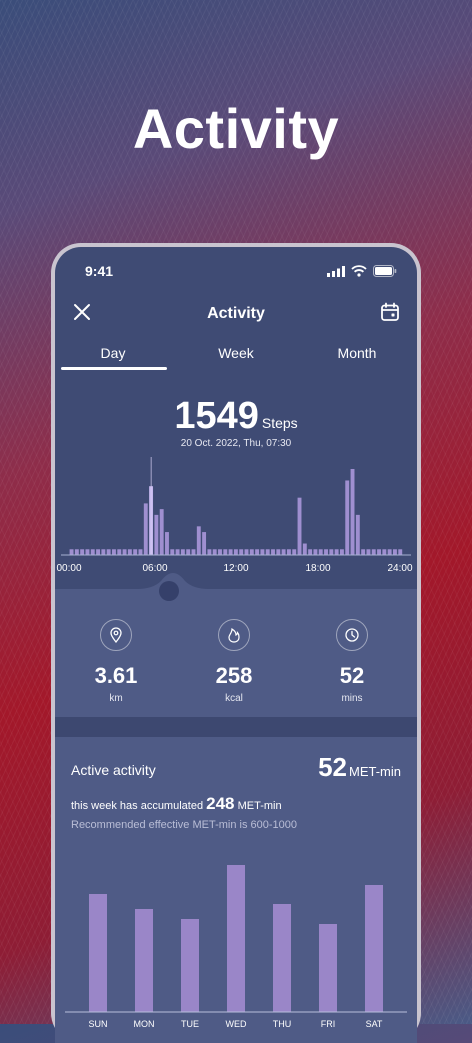 The image size is (472, 1043). Describe the element at coordinates (234, 635) in the screenshot. I see `flame-icon` at that location.